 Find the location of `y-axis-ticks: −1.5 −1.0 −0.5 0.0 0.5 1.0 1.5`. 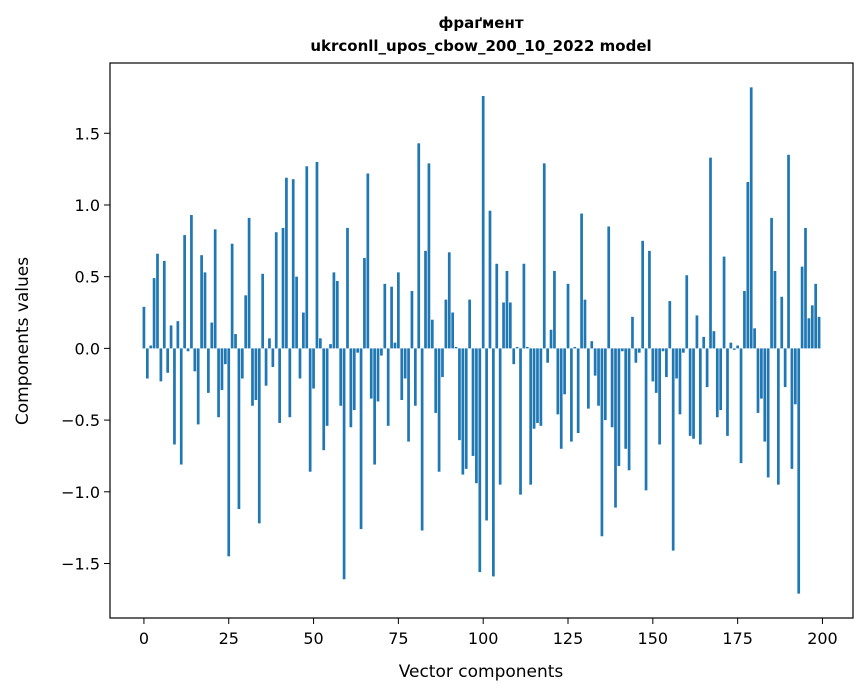

y-axis-ticks: −1.5 −1.0 −0.5 0.0 0.5 1.0 1.5 is located at coordinates (85, 349).